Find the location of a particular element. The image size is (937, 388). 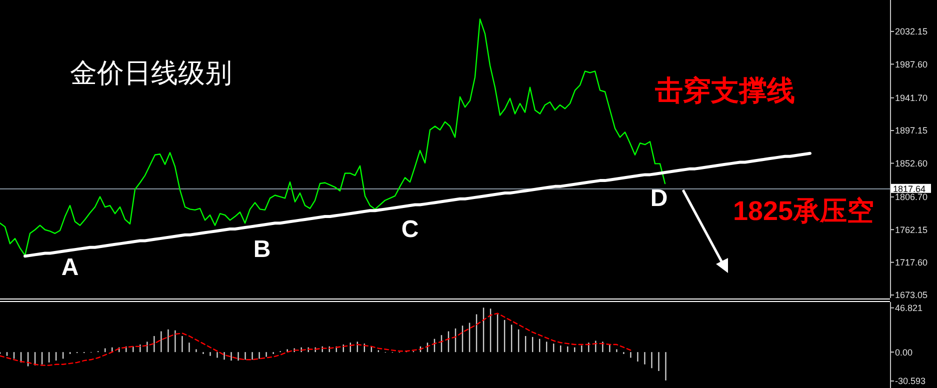

annotation: A is located at coordinates (70, 267).